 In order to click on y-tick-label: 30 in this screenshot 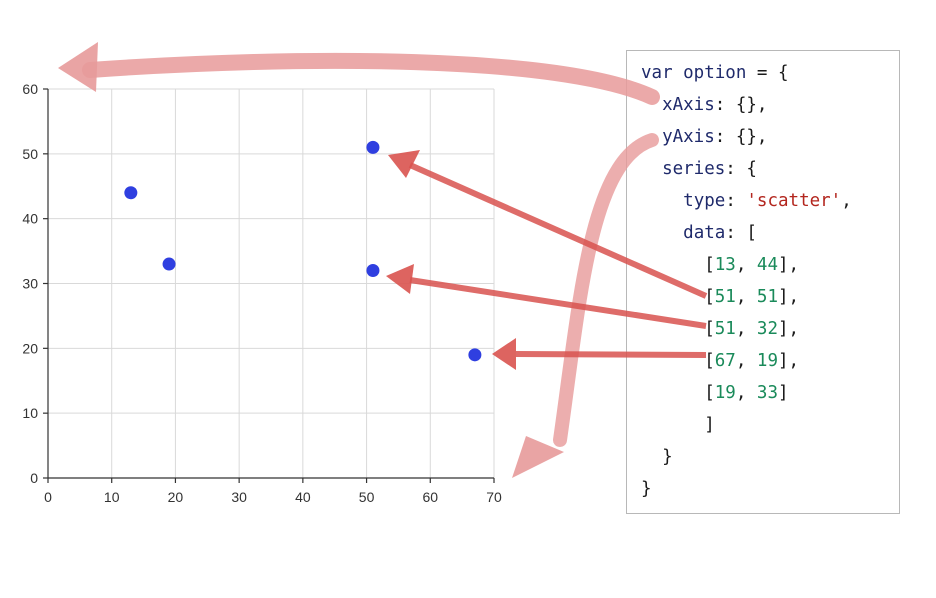, I will do `click(30, 284)`.